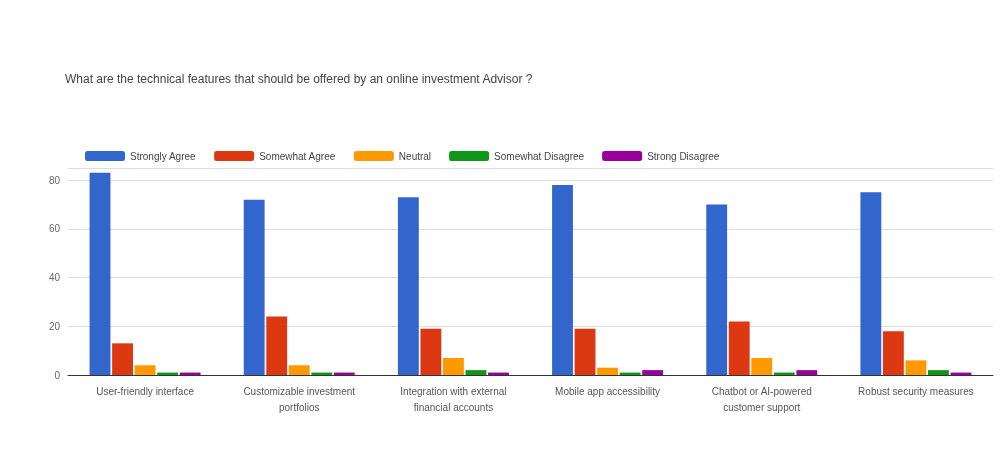  Describe the element at coordinates (608, 391) in the screenshot. I see `x-tick-label: Mobile app accessibility` at that location.